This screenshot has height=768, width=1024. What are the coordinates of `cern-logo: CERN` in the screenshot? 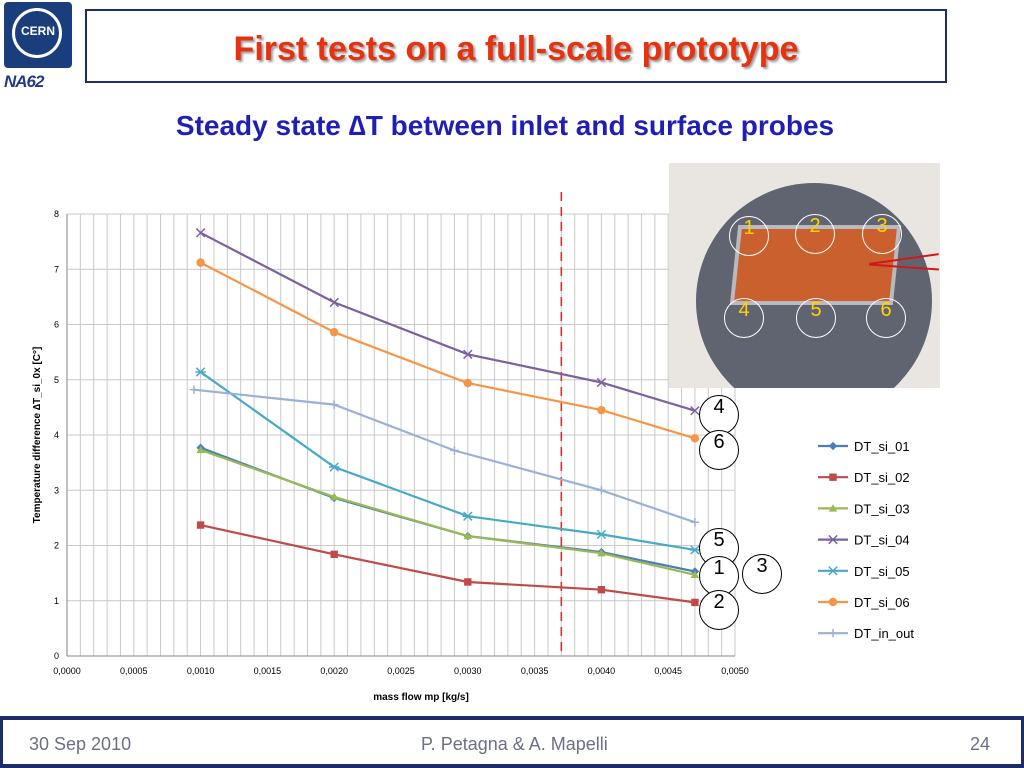 It's located at (38, 35).